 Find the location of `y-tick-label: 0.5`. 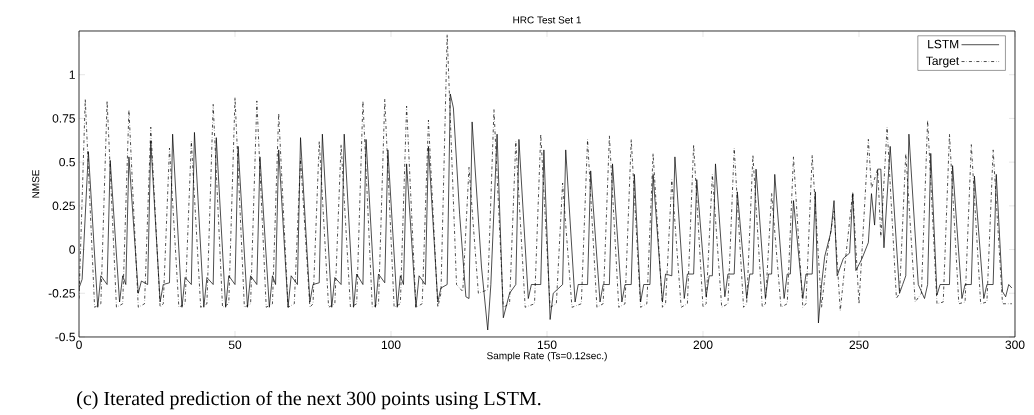

y-tick-label: 0.5 is located at coordinates (67, 162).